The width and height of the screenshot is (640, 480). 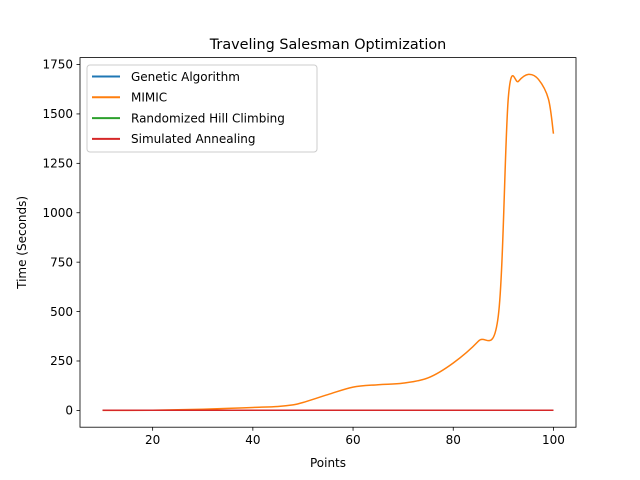 I want to click on x-tick-label: 60, so click(x=352, y=440).